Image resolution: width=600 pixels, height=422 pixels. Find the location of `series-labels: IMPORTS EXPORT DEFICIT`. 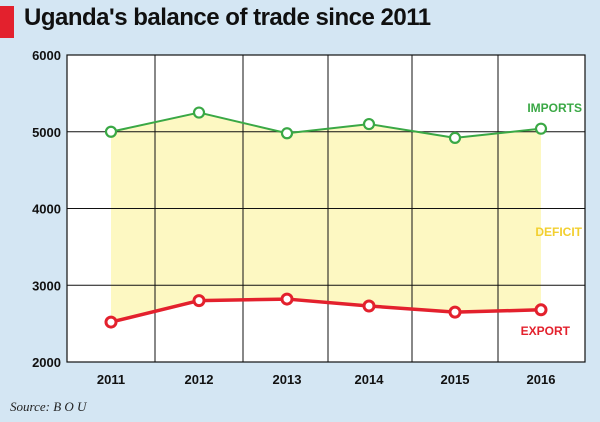

series-labels: IMPORTS EXPORT DEFICIT is located at coordinates (552, 219).